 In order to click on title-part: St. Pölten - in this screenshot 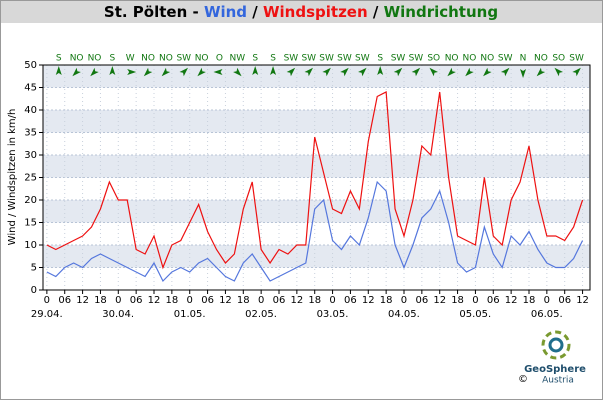, I will do `click(154, 12)`.